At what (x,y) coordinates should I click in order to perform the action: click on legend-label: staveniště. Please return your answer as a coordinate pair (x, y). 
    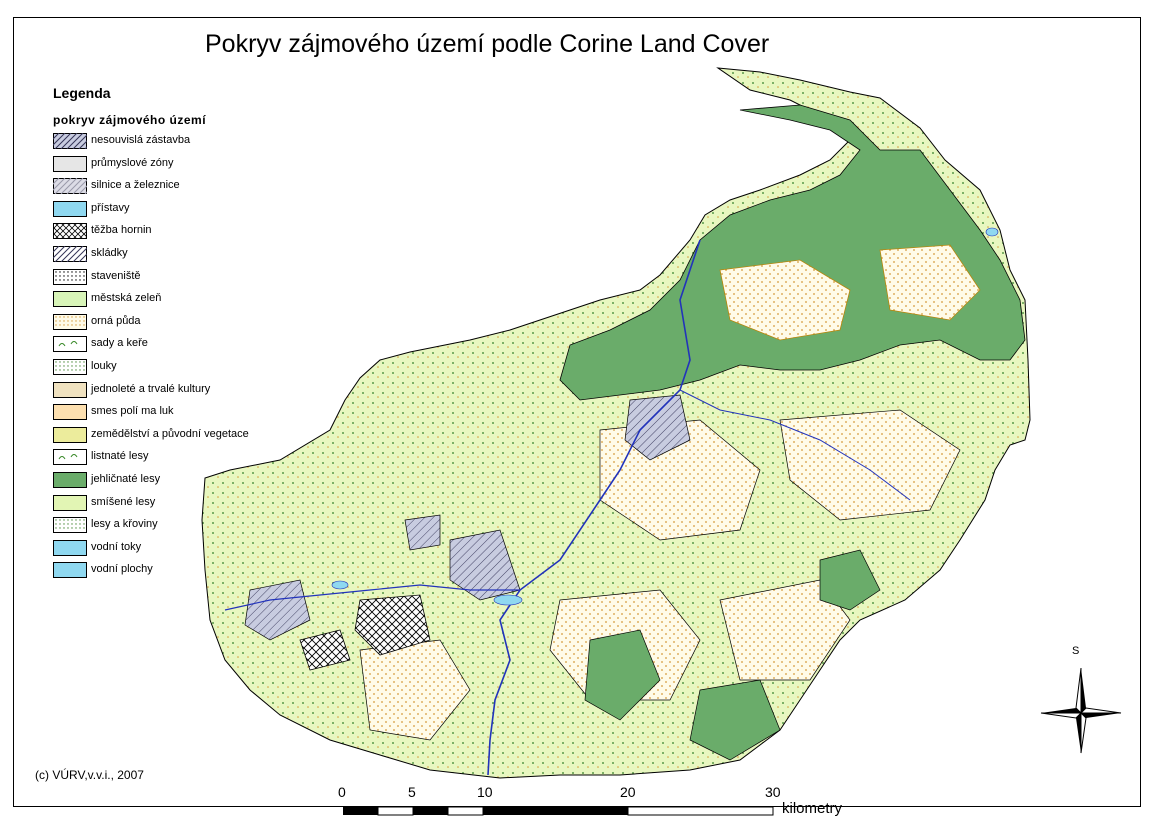
    Looking at the image, I should click on (116, 275).